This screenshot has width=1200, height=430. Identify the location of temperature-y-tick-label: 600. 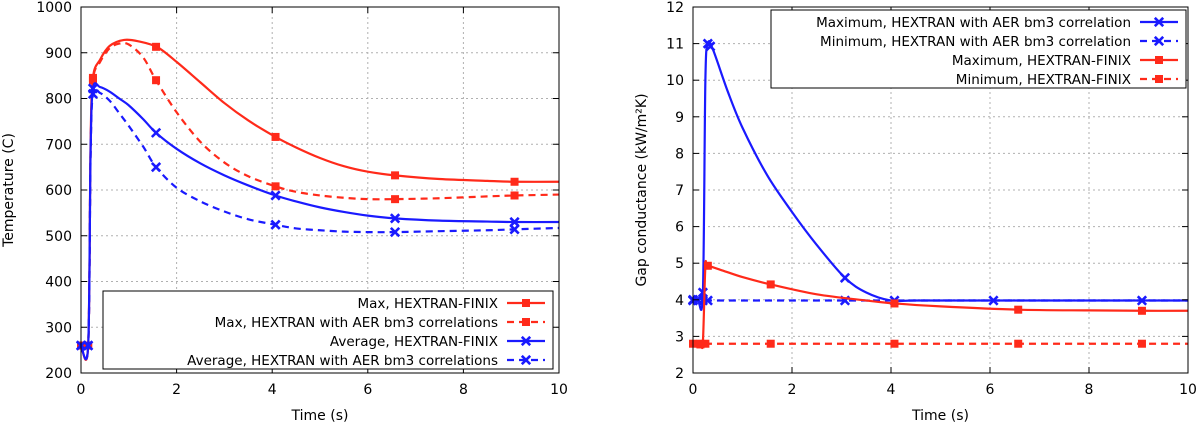
(58, 191).